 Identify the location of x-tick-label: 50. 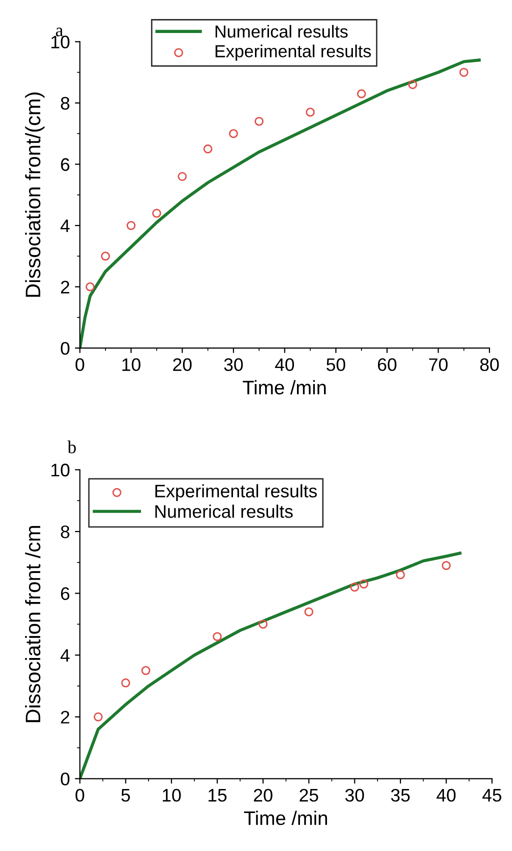
(336, 365).